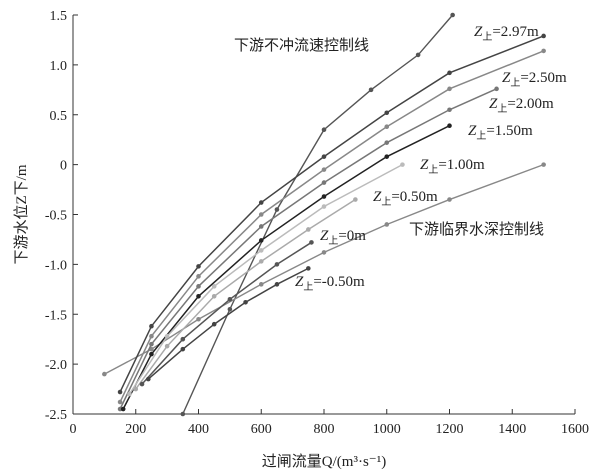  I want to click on y-tick-label: -1.5, so click(56, 315).